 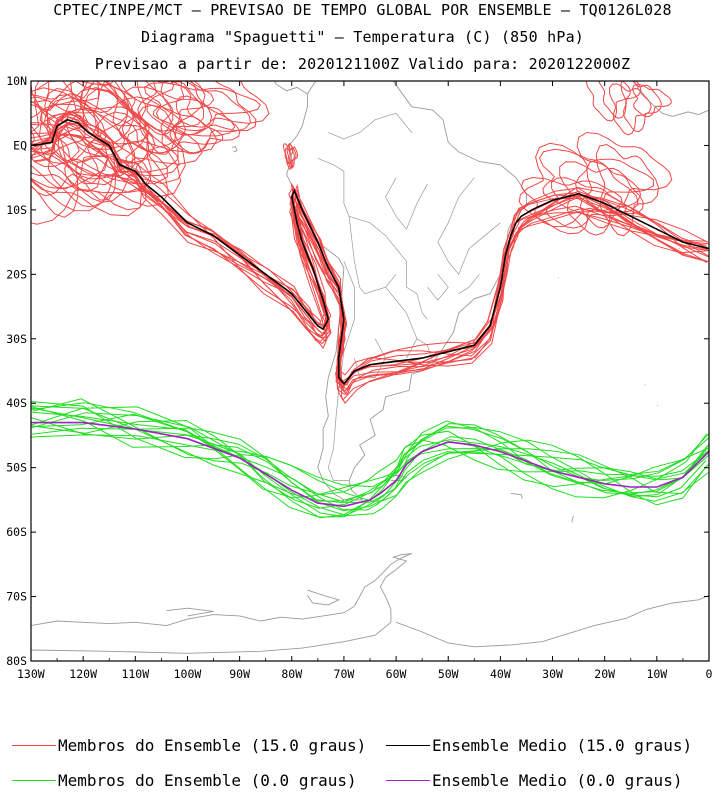 What do you see at coordinates (557, 780) in the screenshot?
I see `legend-label: Ensemble Medio (0.0 graus)` at bounding box center [557, 780].